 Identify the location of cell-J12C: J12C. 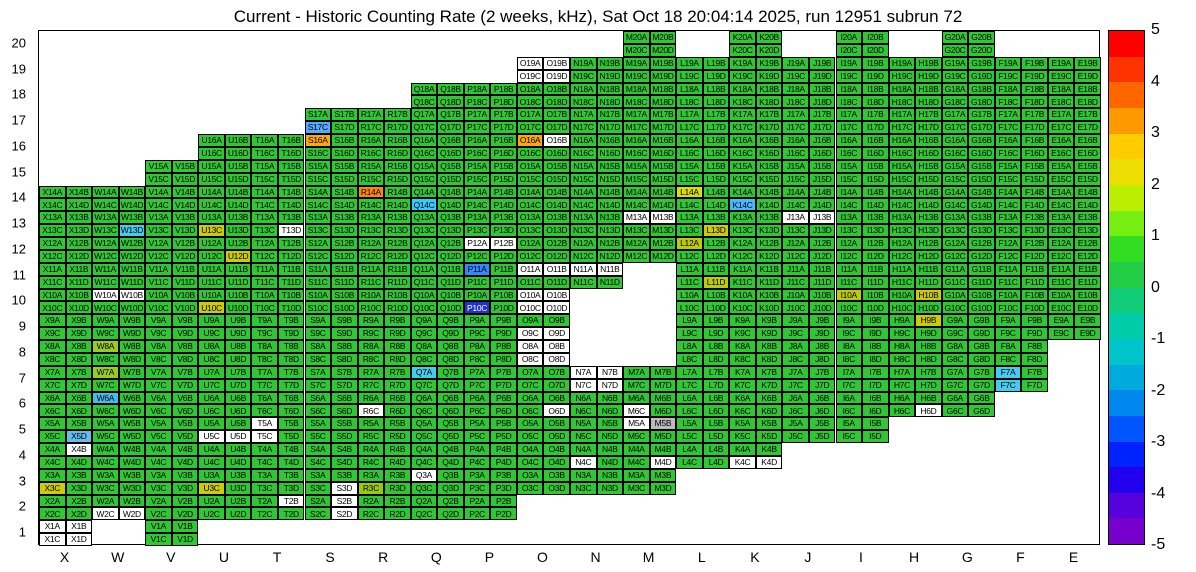
(795, 256).